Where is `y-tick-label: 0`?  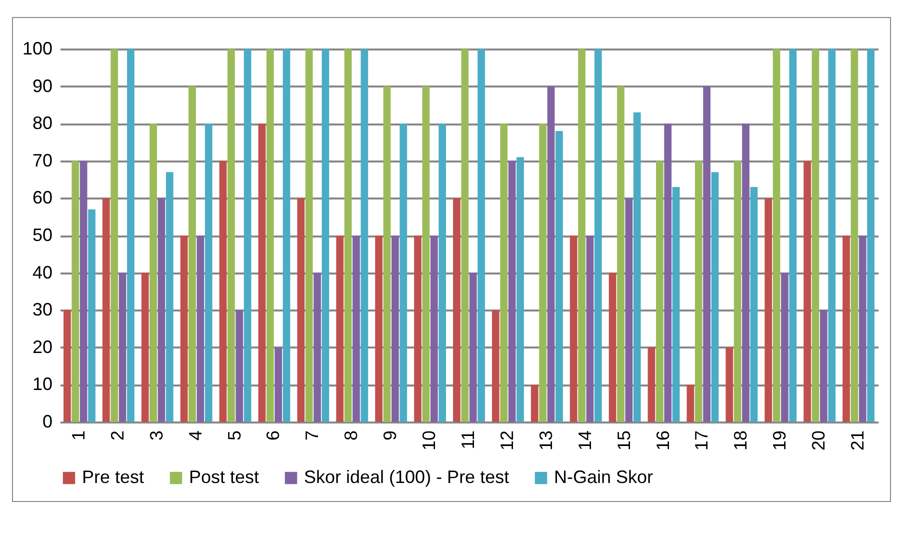
y-tick-label: 0 is located at coordinates (47, 422).